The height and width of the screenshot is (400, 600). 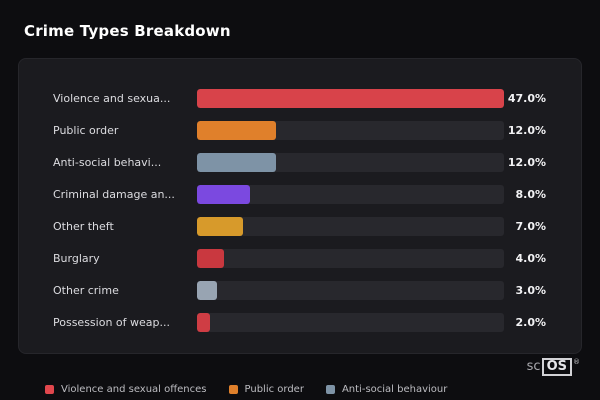 I want to click on legend-item: Violence and sexual offences, so click(x=126, y=389).